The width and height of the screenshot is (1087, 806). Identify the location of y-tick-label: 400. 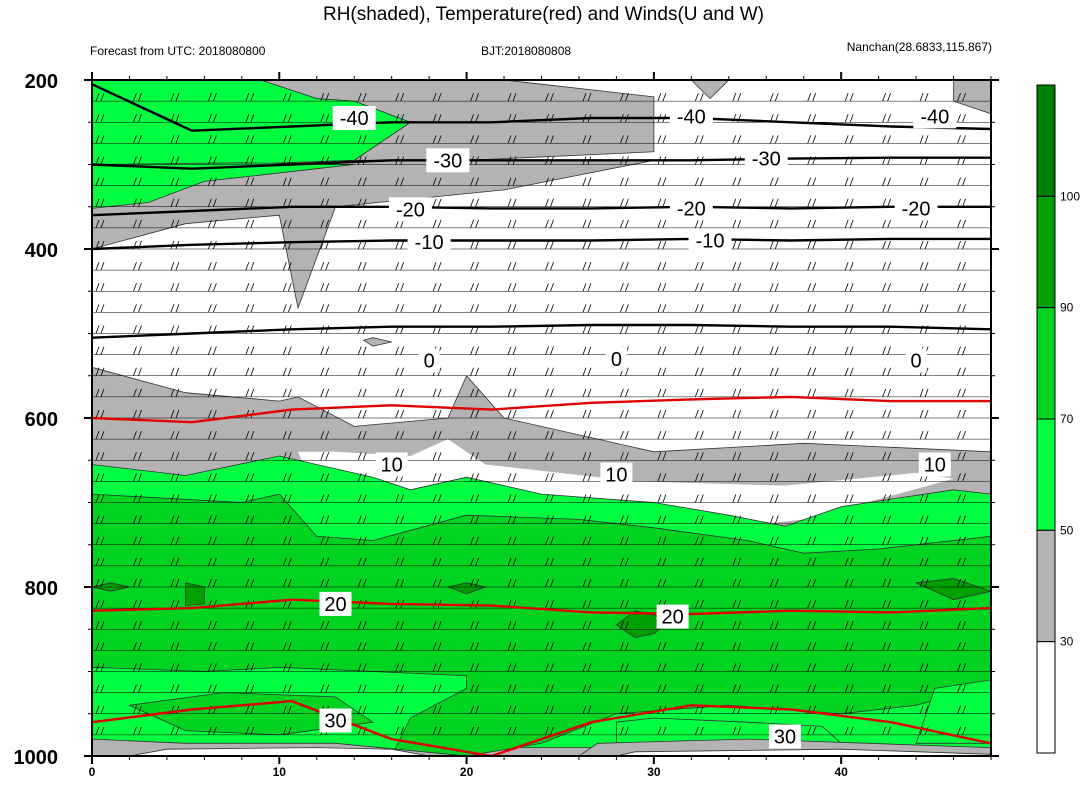
(41, 251).